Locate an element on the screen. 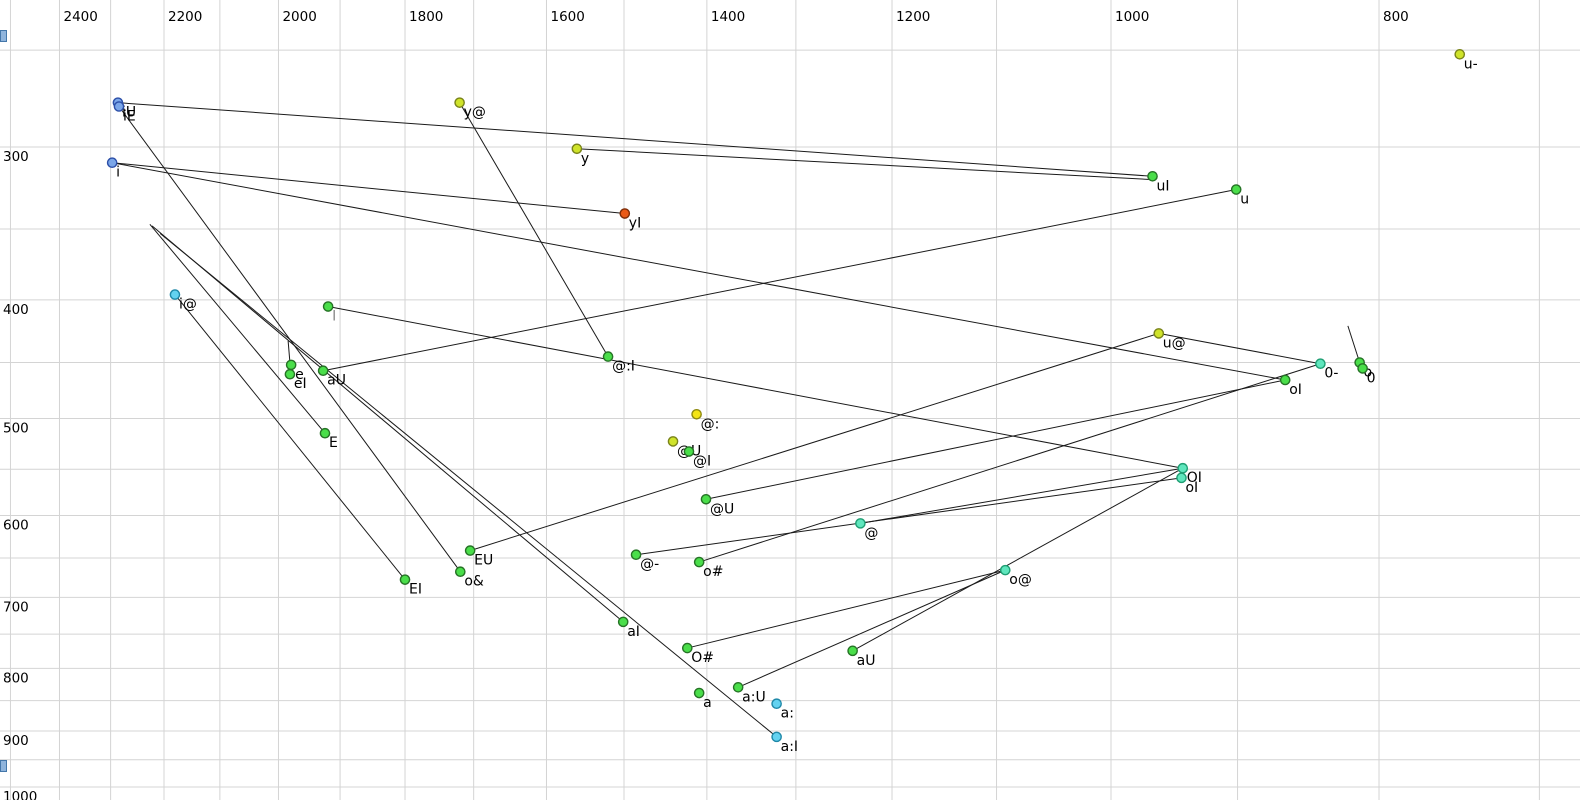 The image size is (1580, 800). y-axis-tick-label: 600 is located at coordinates (16, 525).